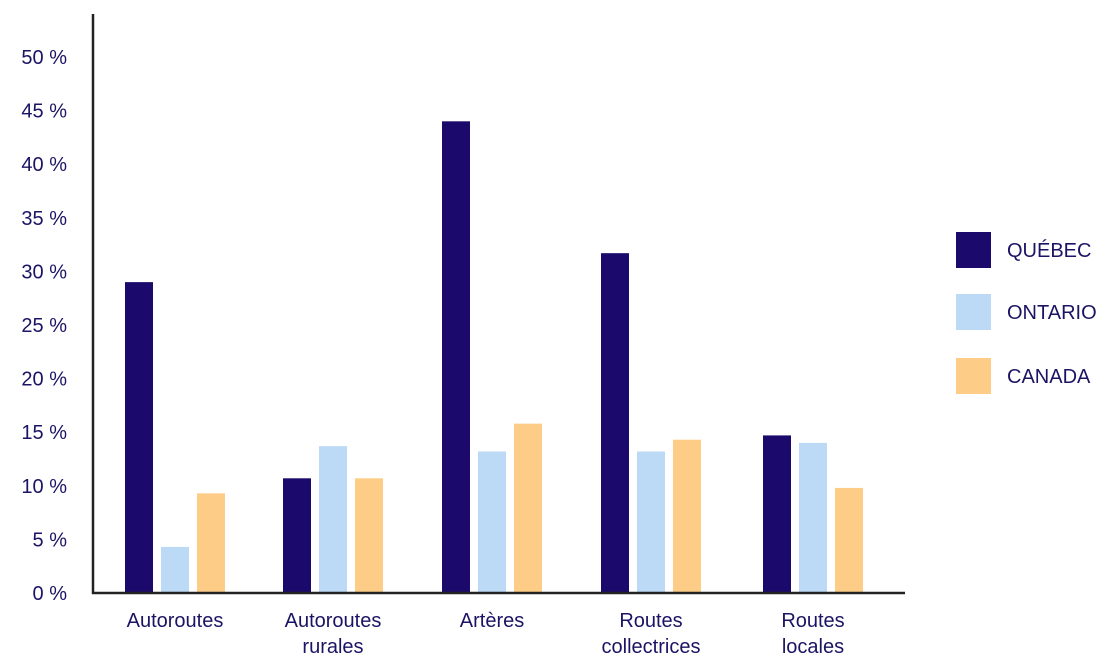 The height and width of the screenshot is (658, 1119). Describe the element at coordinates (44, 219) in the screenshot. I see `y-tick-label: 35 %` at that location.